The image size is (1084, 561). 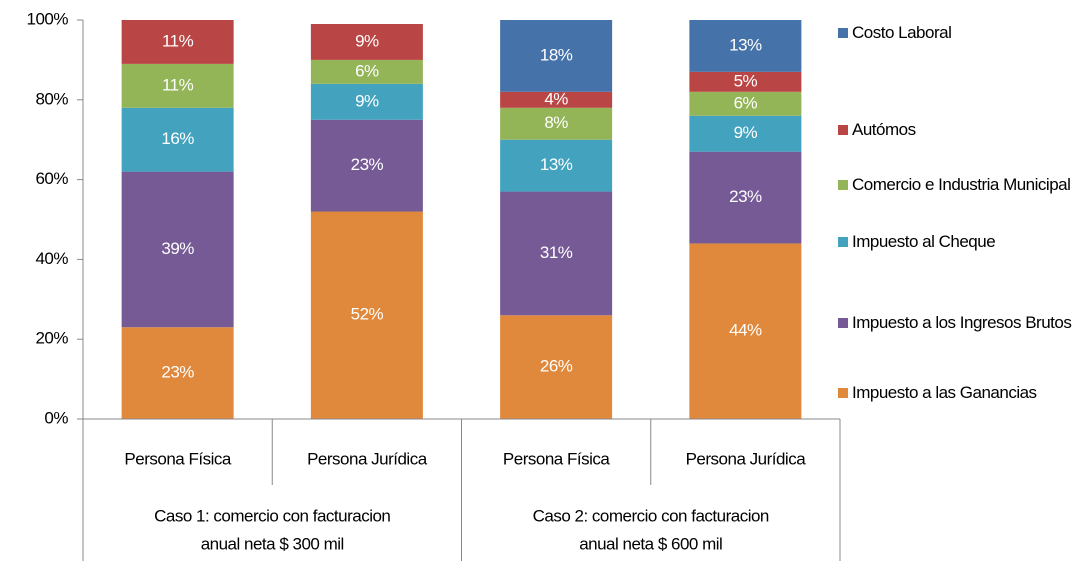 What do you see at coordinates (272, 515) in the screenshot?
I see `group-label: Caso 1: comercio con facturacion` at bounding box center [272, 515].